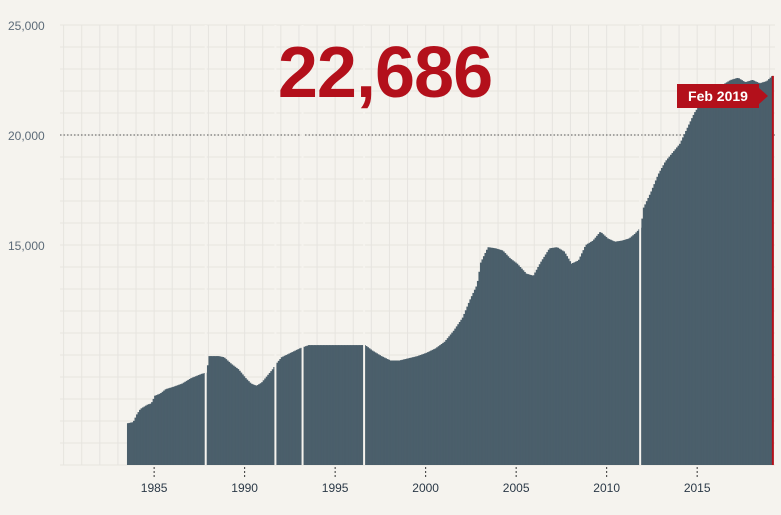 This screenshot has width=781, height=515. I want to click on flag-box, so click(718, 96).